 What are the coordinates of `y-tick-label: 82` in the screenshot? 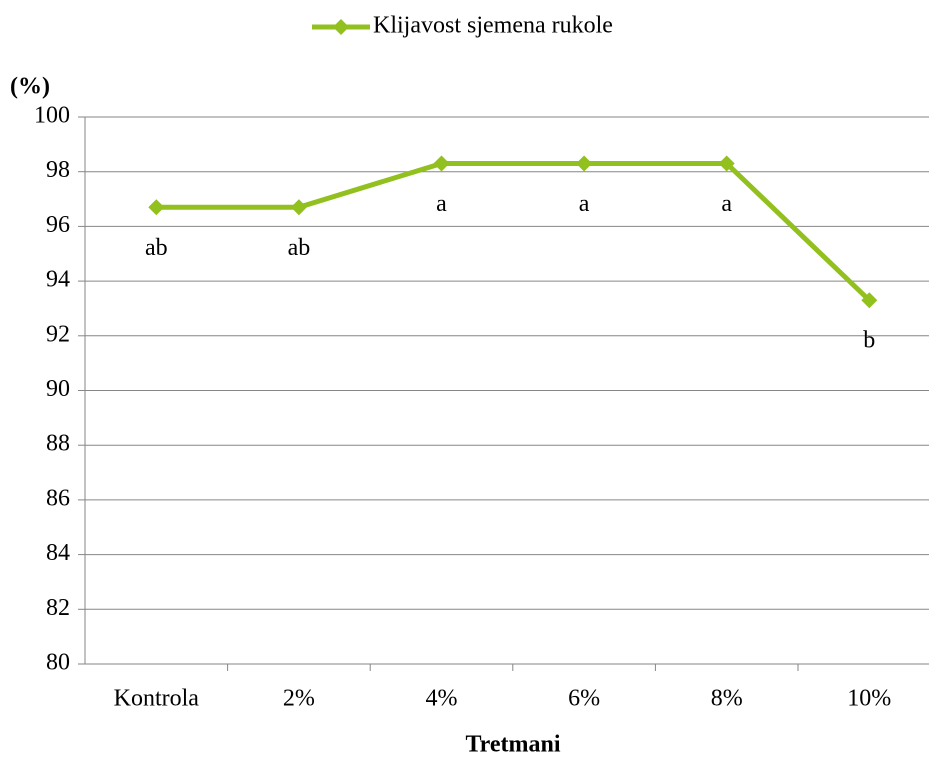 It's located at (58, 608).